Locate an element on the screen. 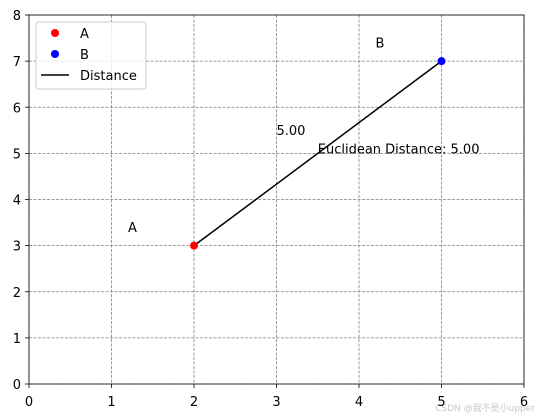 The height and width of the screenshot is (418, 539). x-tick-label: 4 is located at coordinates (359, 402).